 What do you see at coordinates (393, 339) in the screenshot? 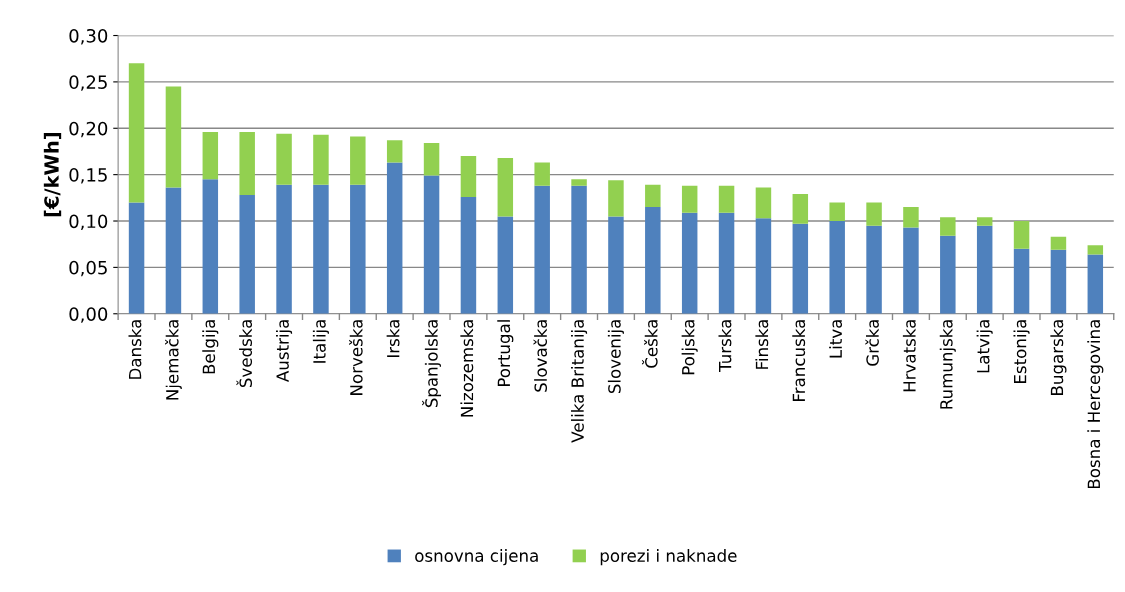
I see `x-tick-label: Irska` at bounding box center [393, 339].